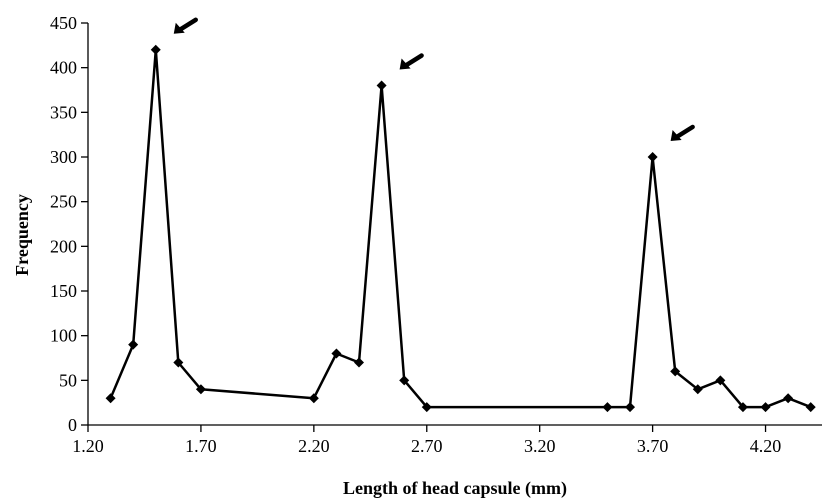  Describe the element at coordinates (63, 68) in the screenshot. I see `y-tick-label: 400` at that location.